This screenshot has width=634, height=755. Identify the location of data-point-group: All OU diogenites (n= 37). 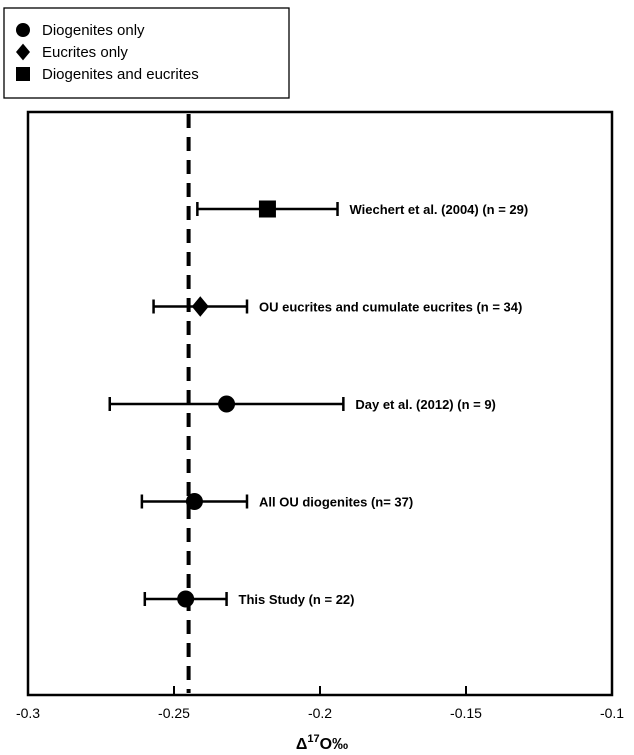
(276, 501).